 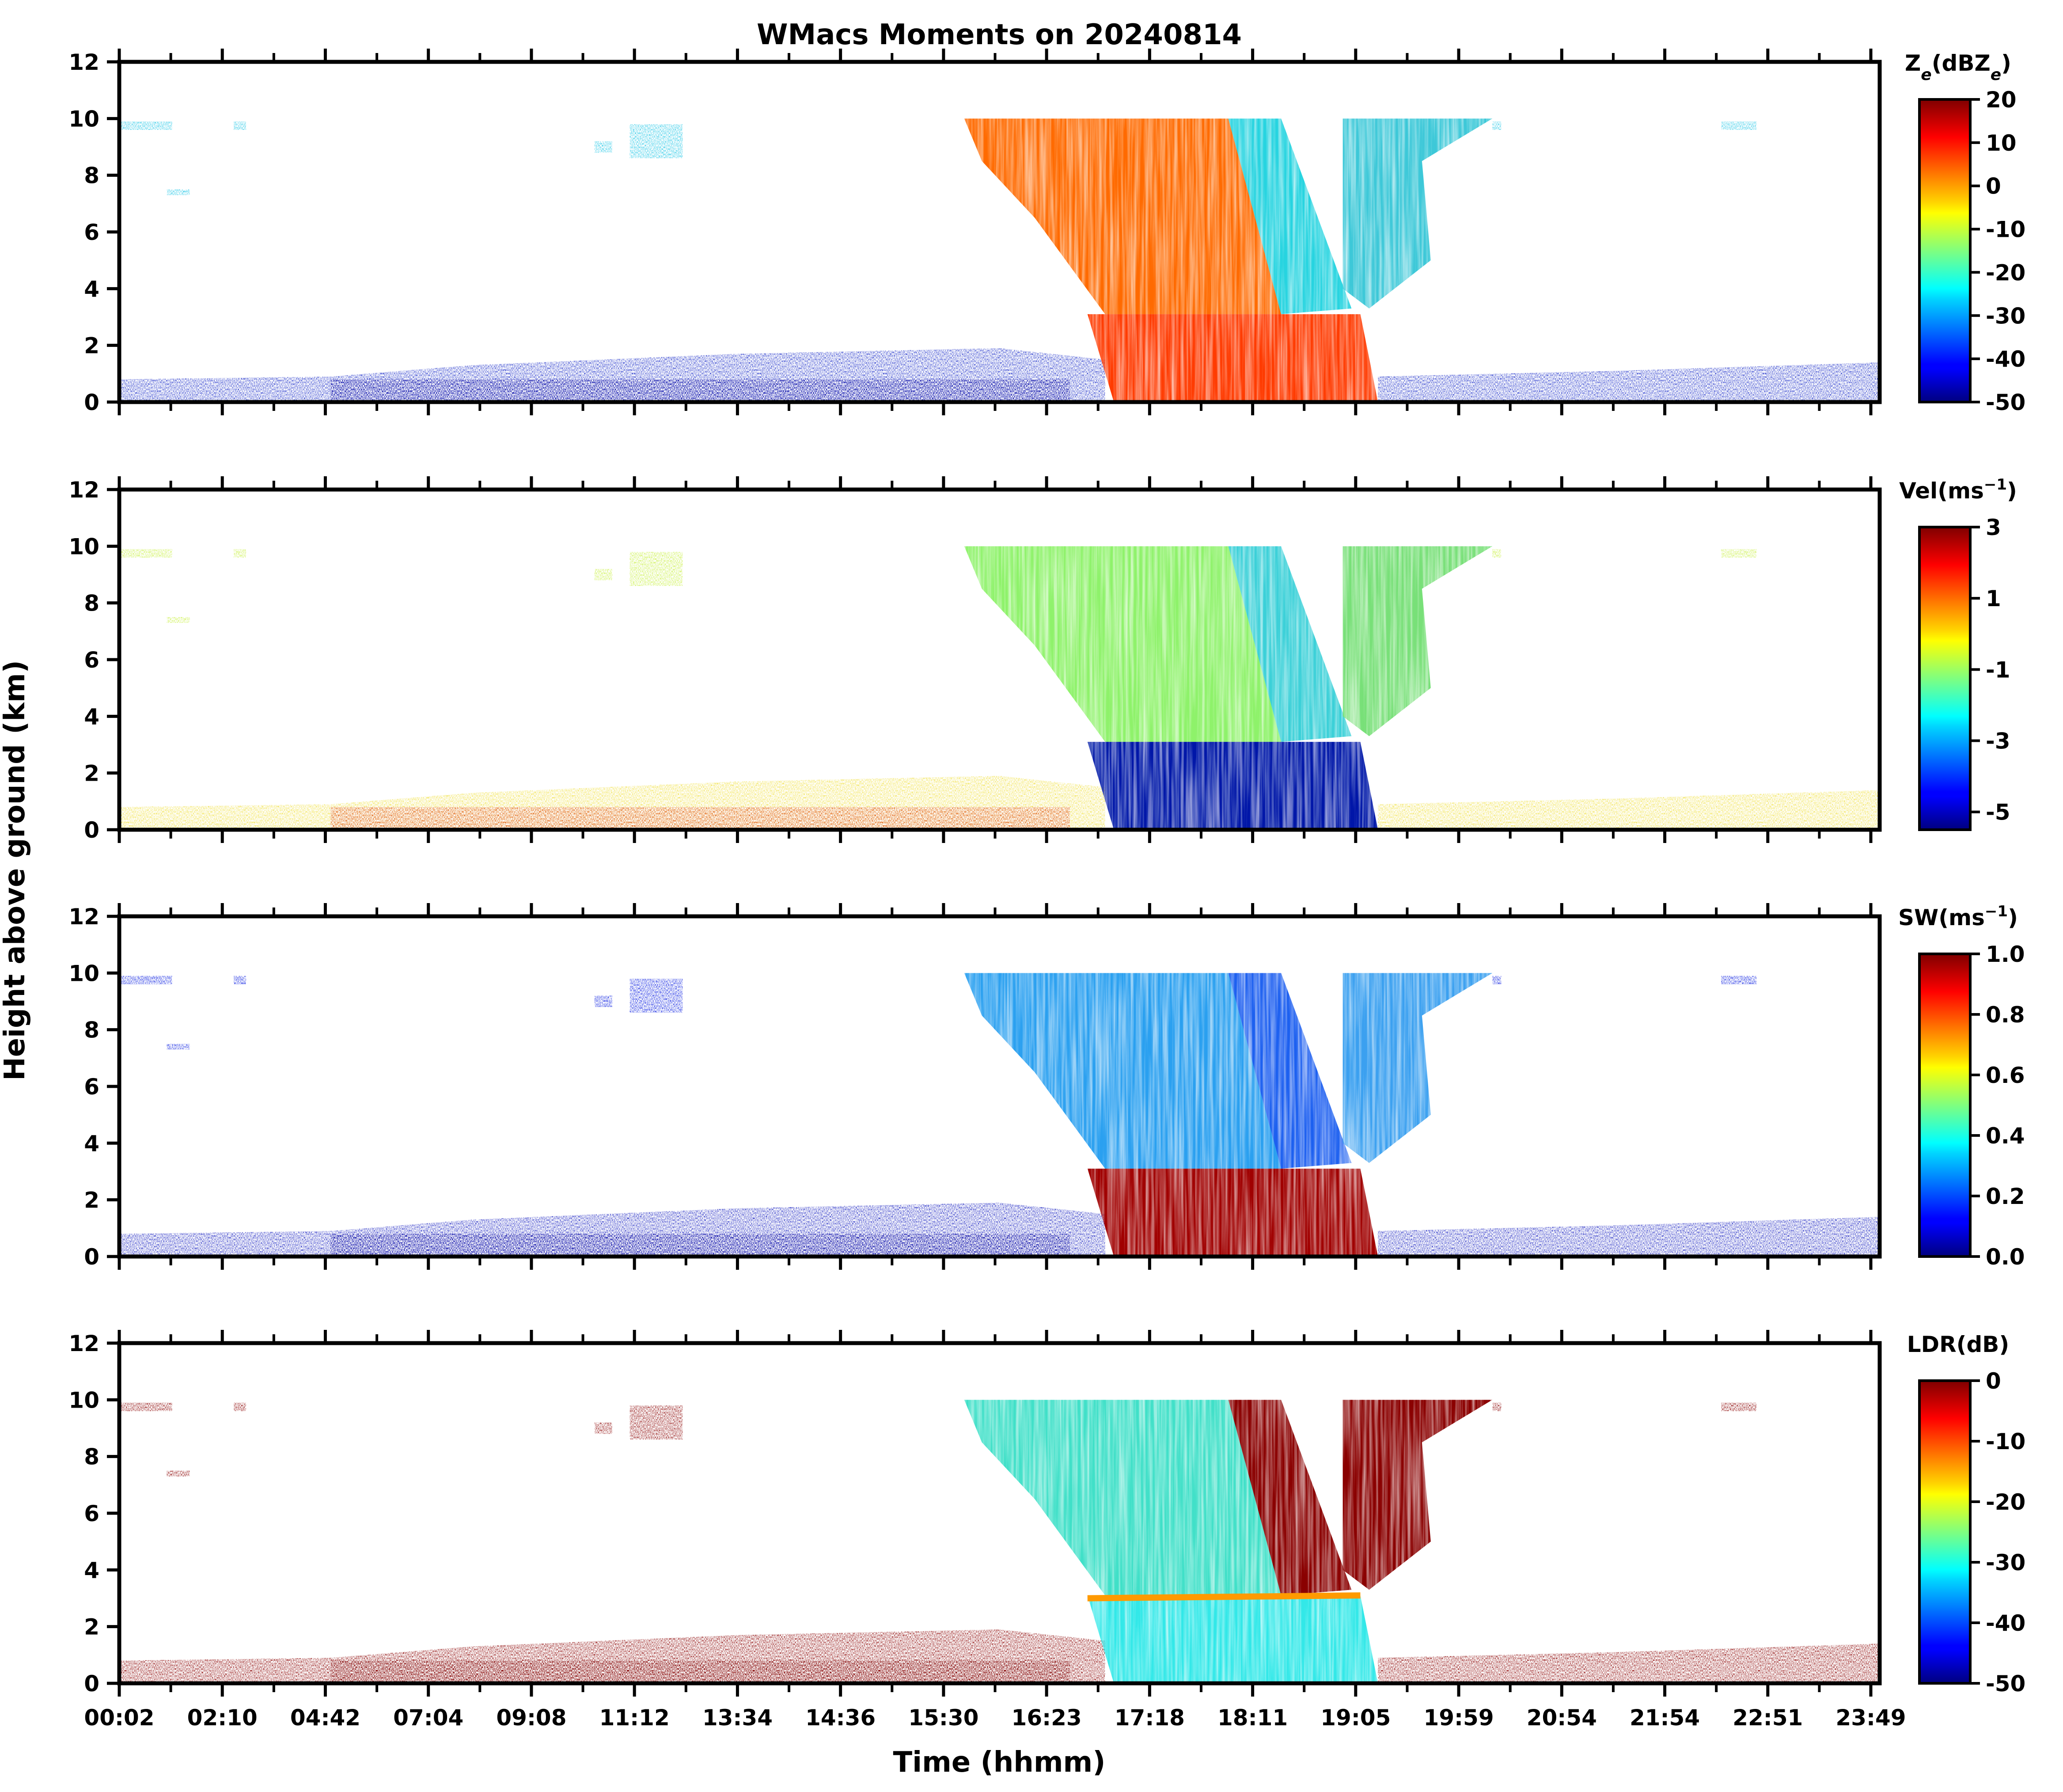 I want to click on trailing-anvil, so click(x=1417, y=1495).